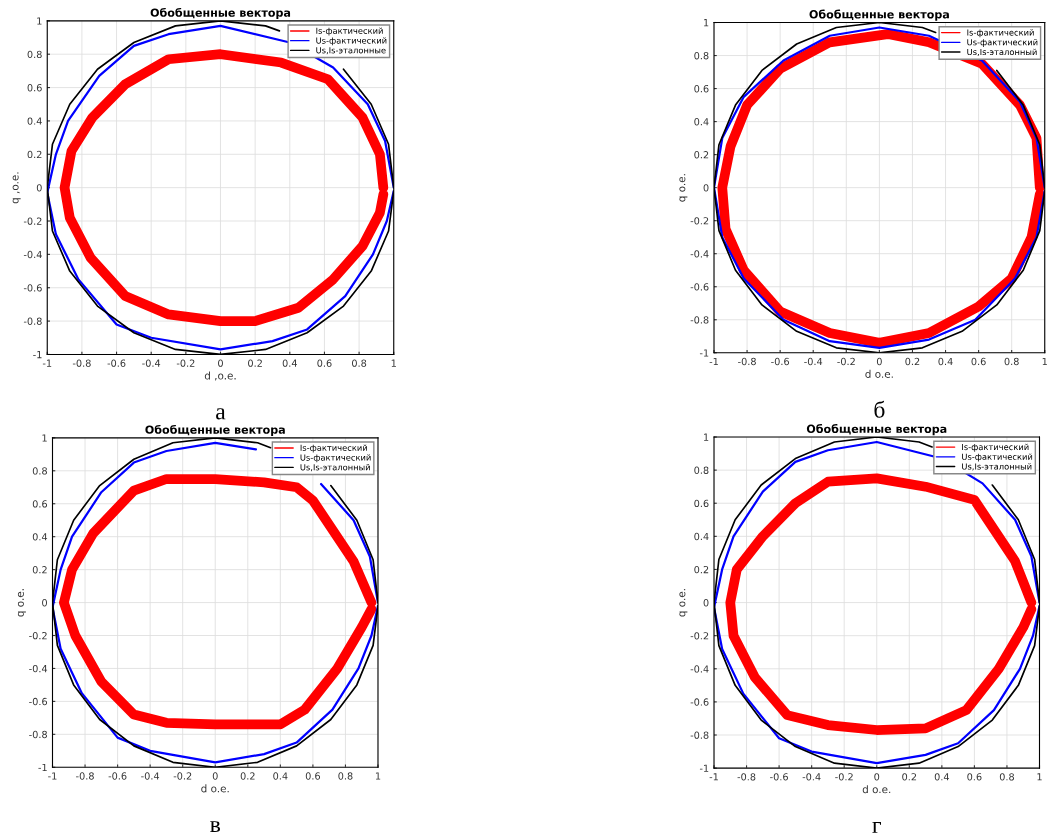 The width and height of the screenshot is (1050, 834). I want to click on text: б, so click(879, 409).